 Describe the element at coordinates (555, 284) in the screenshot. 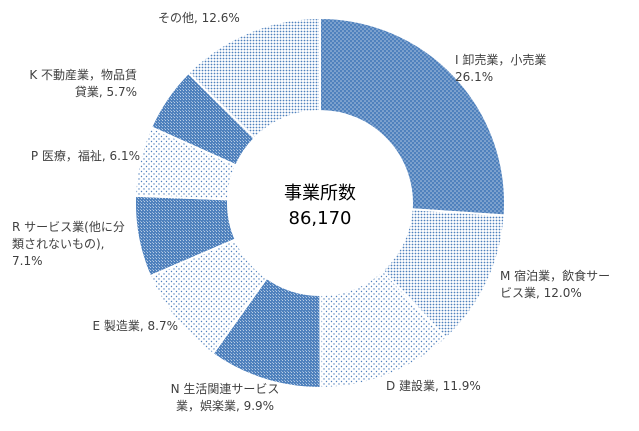

I see `slice-label: M 宿泊業，飲食サービス業, 12.0%` at that location.